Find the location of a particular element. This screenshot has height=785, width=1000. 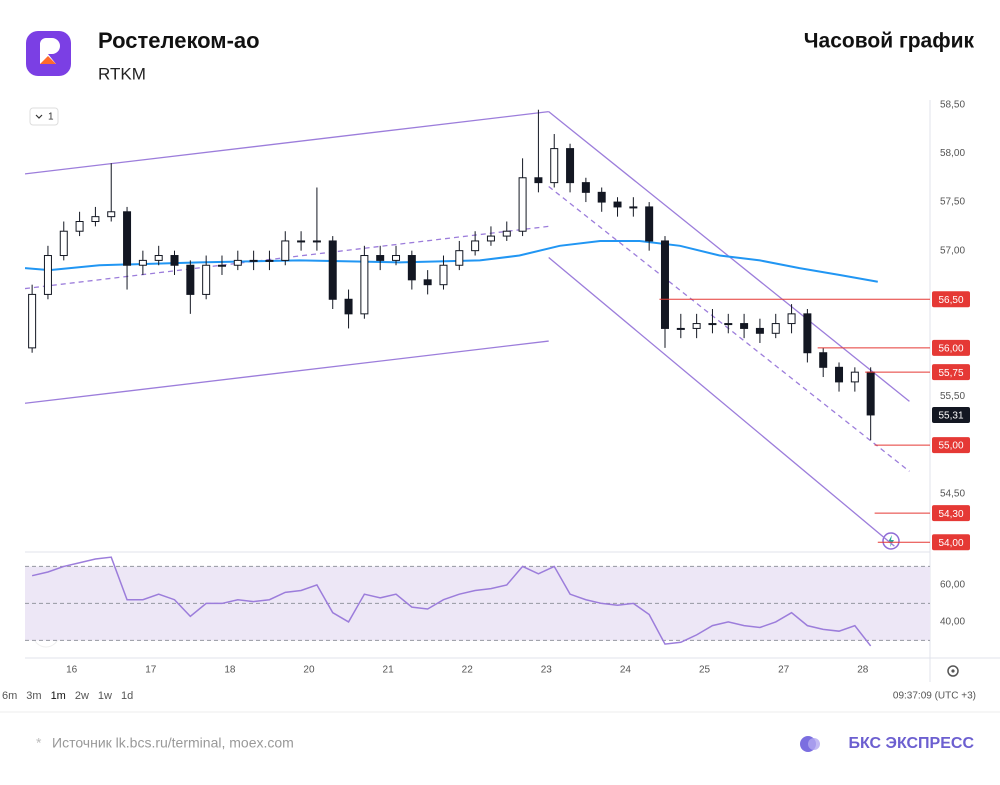

x-tick-label: 27 is located at coordinates (784, 670).